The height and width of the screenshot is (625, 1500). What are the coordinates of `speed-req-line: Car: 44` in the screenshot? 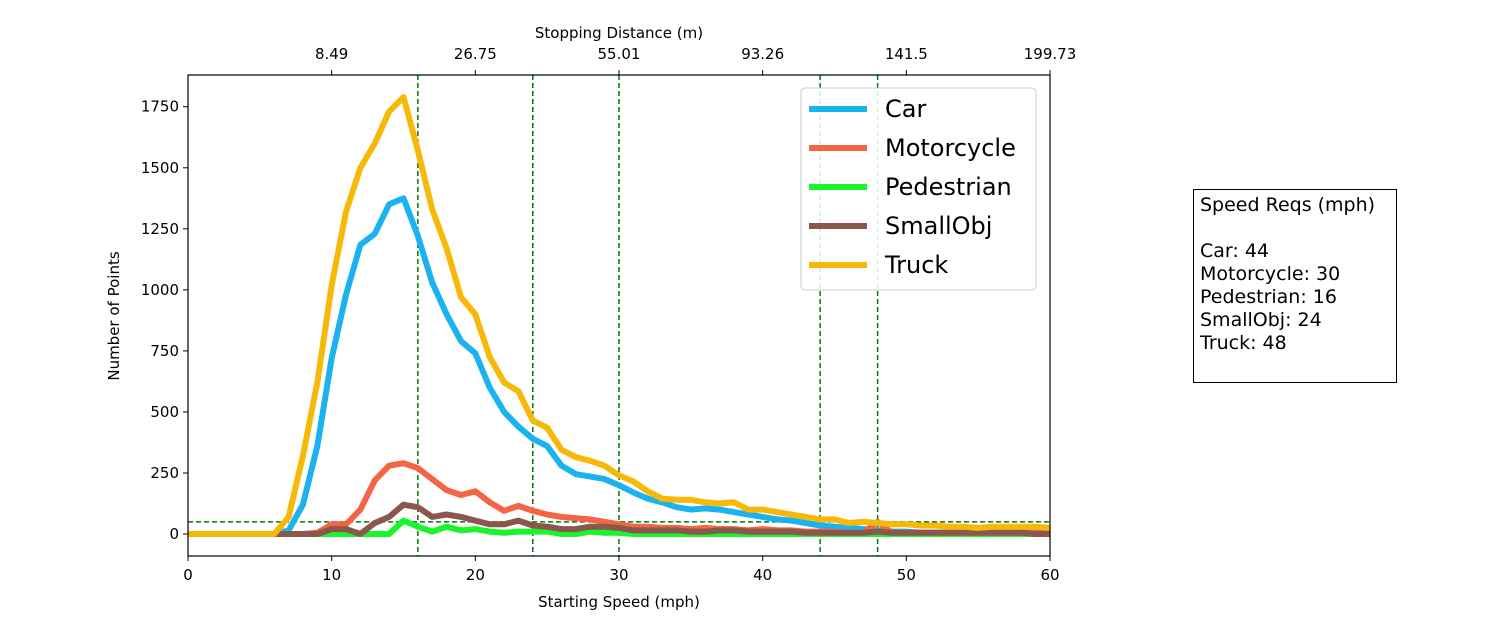 It's located at (1235, 251).